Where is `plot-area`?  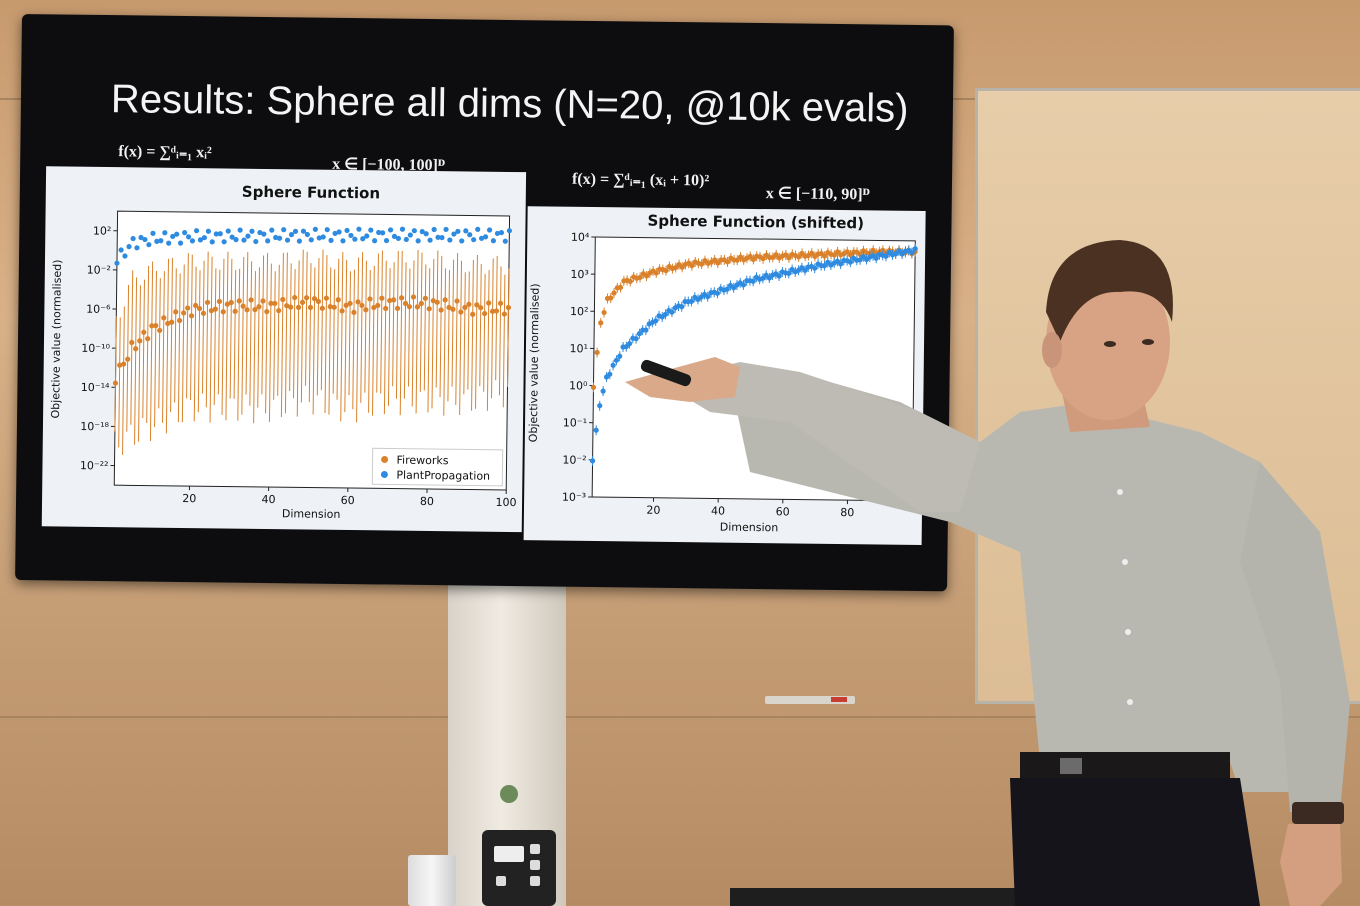
plot-area is located at coordinates (312, 350).